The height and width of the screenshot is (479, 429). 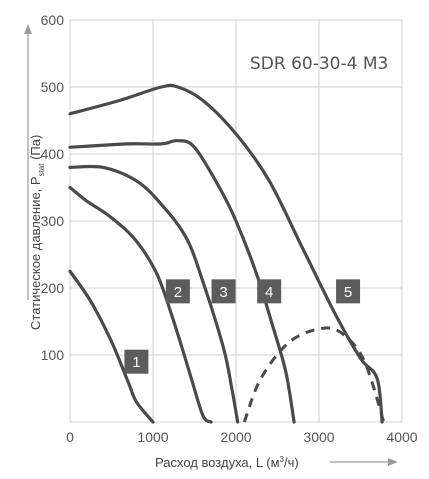 I want to click on badge-label: 1, so click(x=136, y=362).